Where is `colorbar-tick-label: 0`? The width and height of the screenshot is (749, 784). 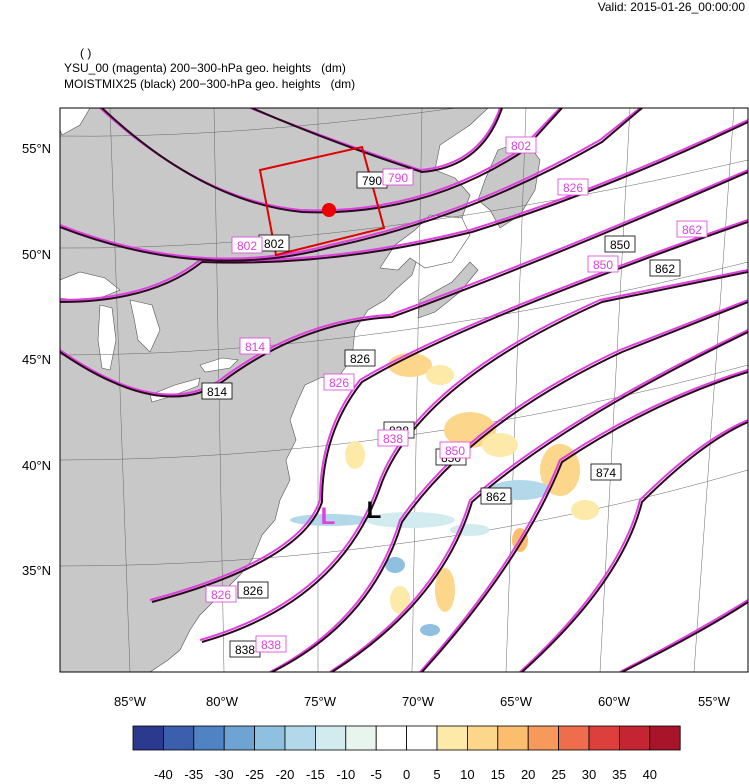 colorbar-tick-label: 0 is located at coordinates (406, 774).